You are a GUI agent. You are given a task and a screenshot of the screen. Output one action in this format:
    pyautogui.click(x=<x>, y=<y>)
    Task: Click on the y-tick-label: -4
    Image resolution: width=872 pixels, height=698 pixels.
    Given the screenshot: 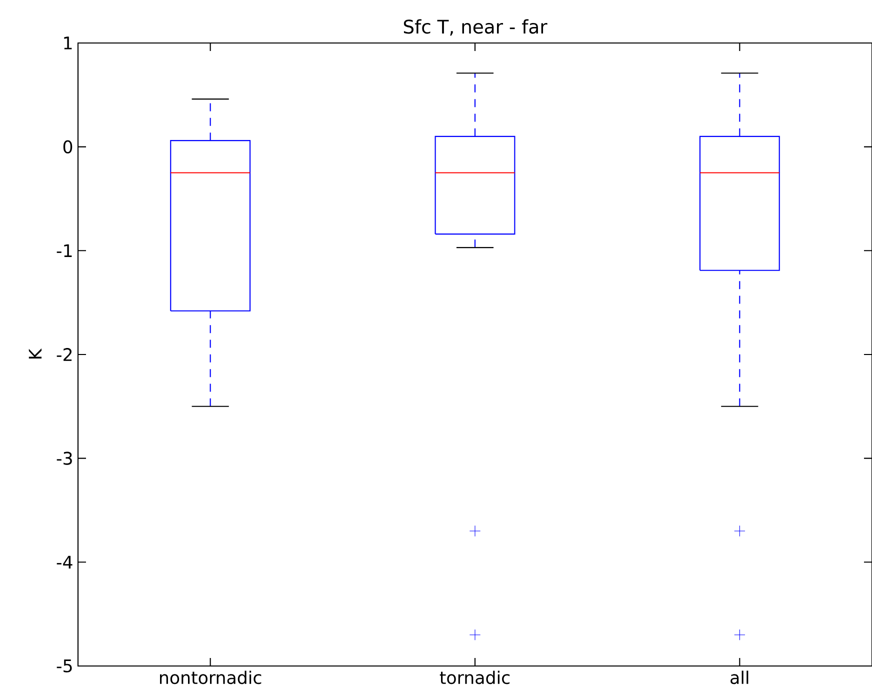 What is the action you would take?
    pyautogui.click(x=64, y=562)
    